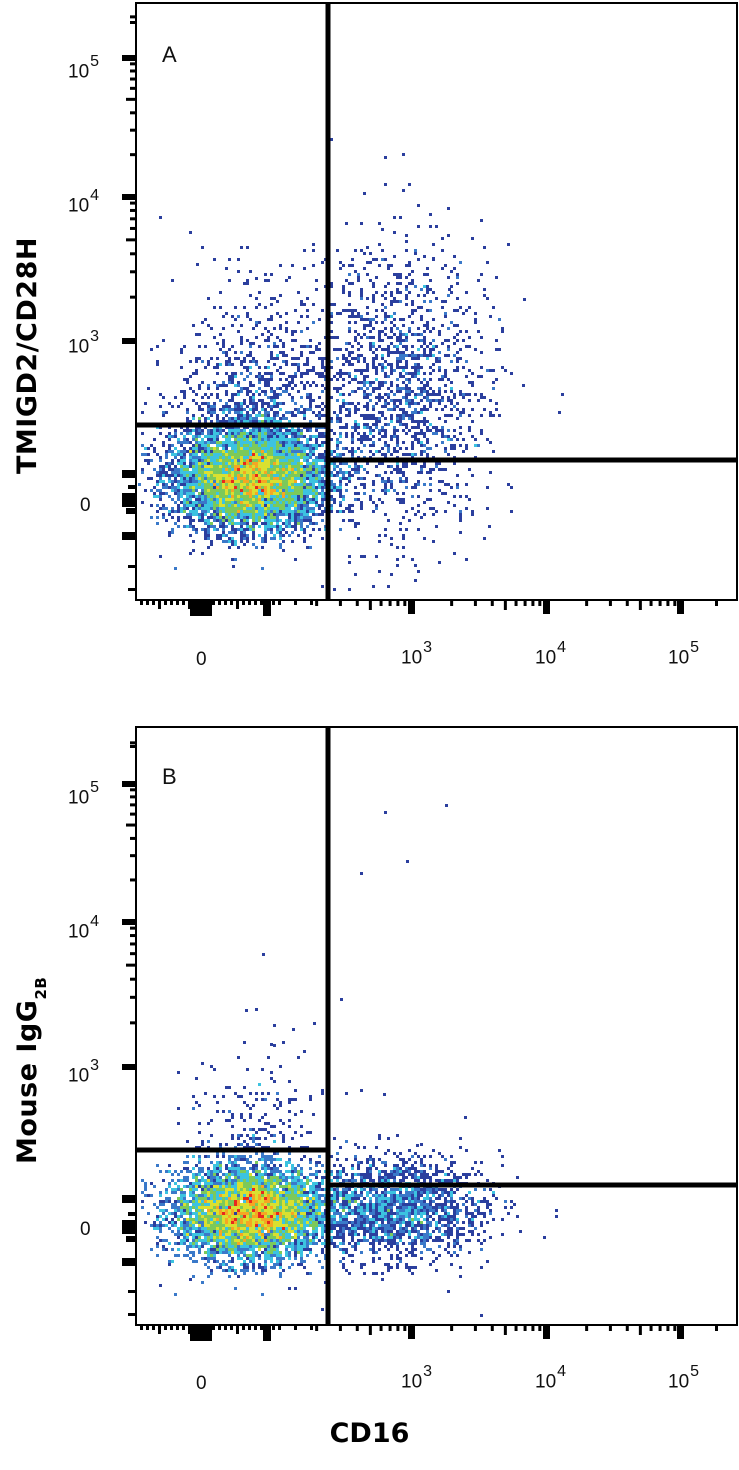  I want to click on y-tick-a-0: 0, so click(85, 505).